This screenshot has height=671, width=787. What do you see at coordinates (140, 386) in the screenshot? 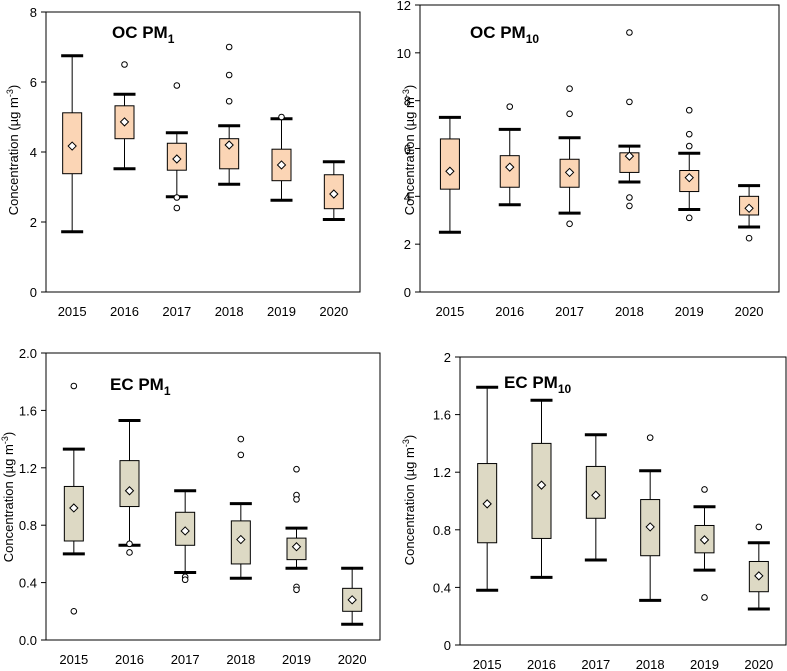
I see `chart-title: EC PM1` at bounding box center [140, 386].